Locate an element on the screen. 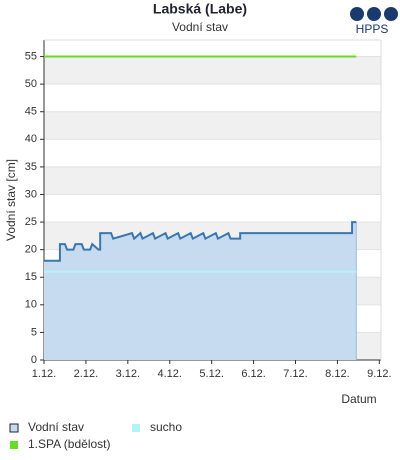  y-tick-label: 20 is located at coordinates (31, 250).